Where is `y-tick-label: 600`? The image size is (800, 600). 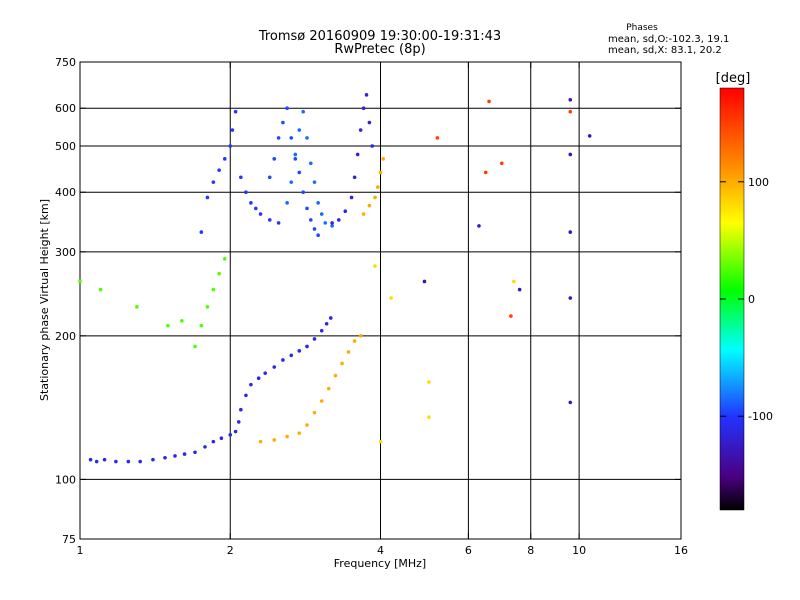
y-tick-label: 600 is located at coordinates (65, 108).